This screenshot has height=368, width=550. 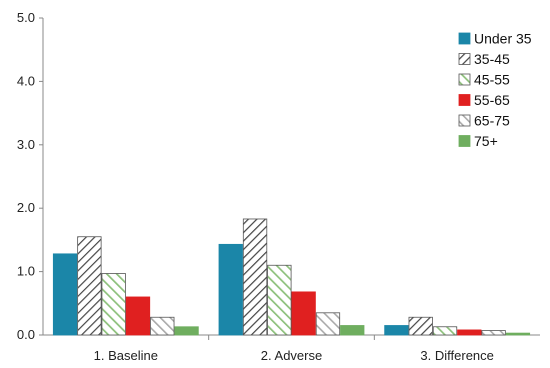 I want to click on bar-75--1, so click(x=352, y=330).